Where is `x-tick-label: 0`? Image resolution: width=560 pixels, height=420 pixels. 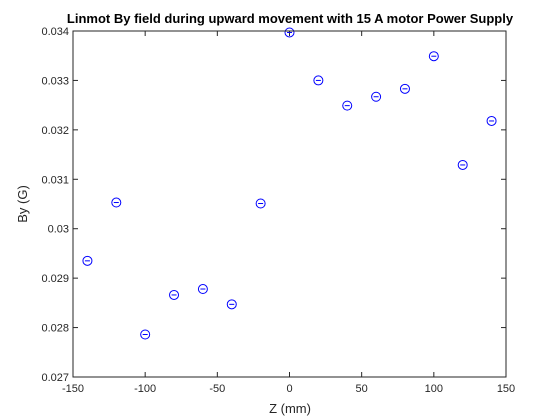 x-tick-label: 0 is located at coordinates (289, 389).